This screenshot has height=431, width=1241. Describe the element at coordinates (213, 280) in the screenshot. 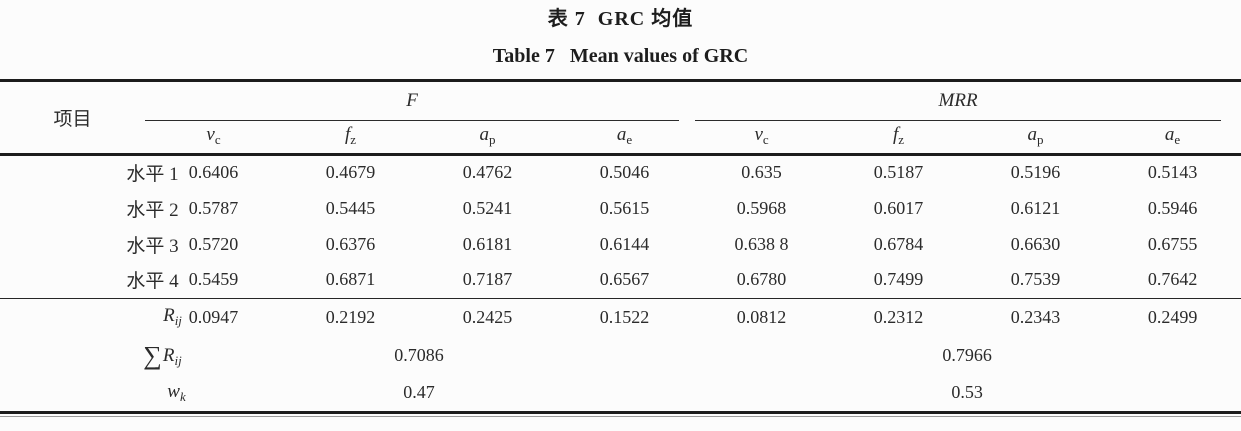

I see `value-cell: 0.5459` at that location.